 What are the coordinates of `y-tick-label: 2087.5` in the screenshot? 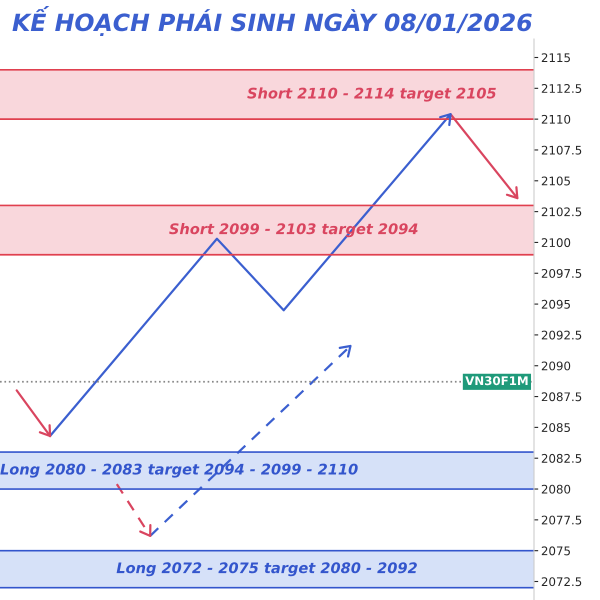 It's located at (562, 397).